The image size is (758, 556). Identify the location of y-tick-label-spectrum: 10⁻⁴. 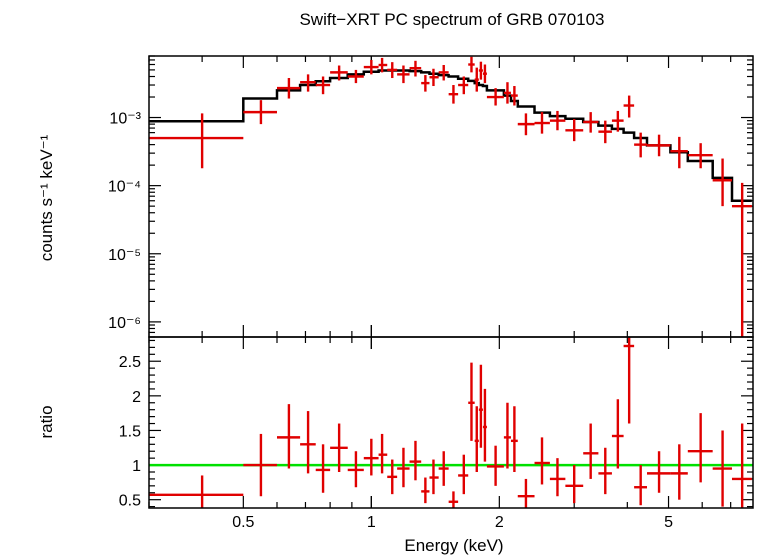
(124, 187).